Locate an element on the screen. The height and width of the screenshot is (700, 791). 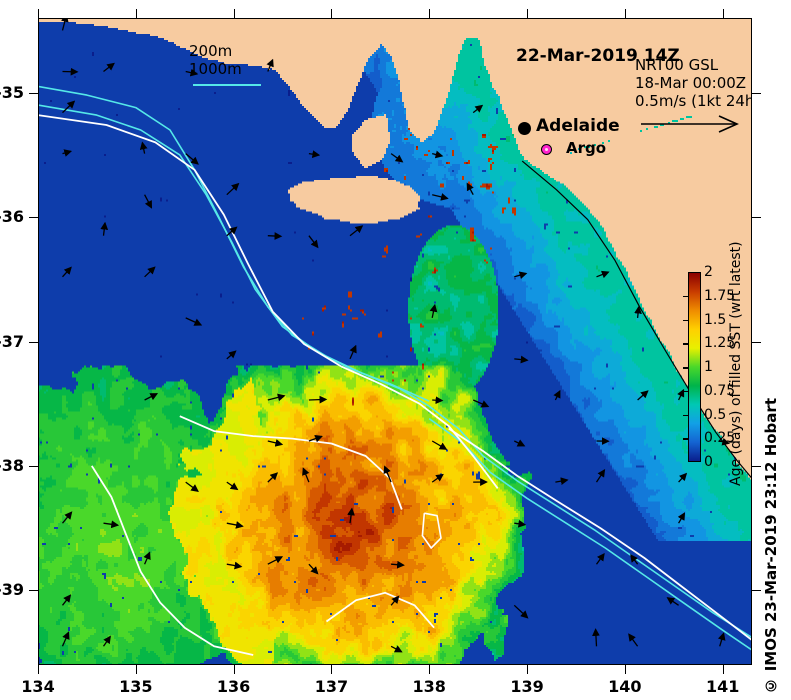
coastline-trace is located at coordinates (636, 319).